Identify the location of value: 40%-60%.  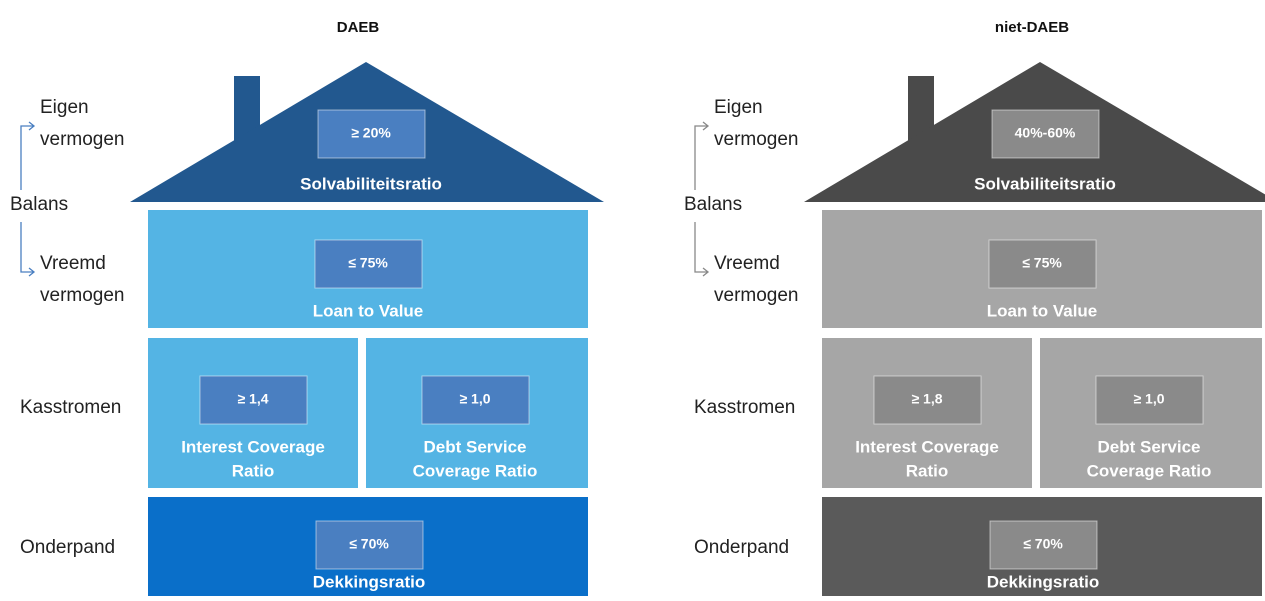
(1045, 133).